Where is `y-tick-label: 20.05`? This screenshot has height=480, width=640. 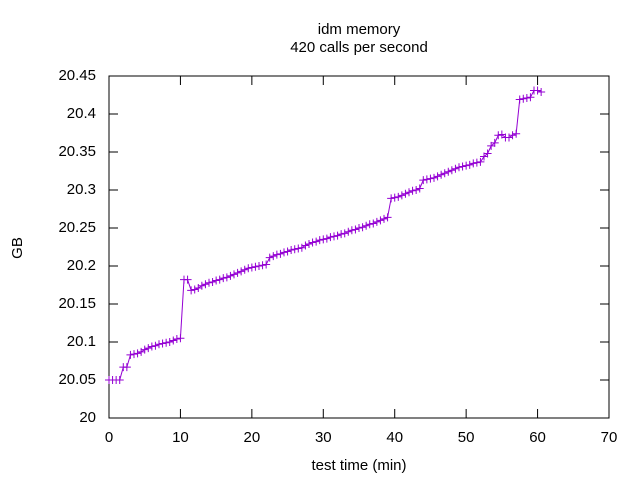 y-tick-label: 20.05 is located at coordinates (77, 379).